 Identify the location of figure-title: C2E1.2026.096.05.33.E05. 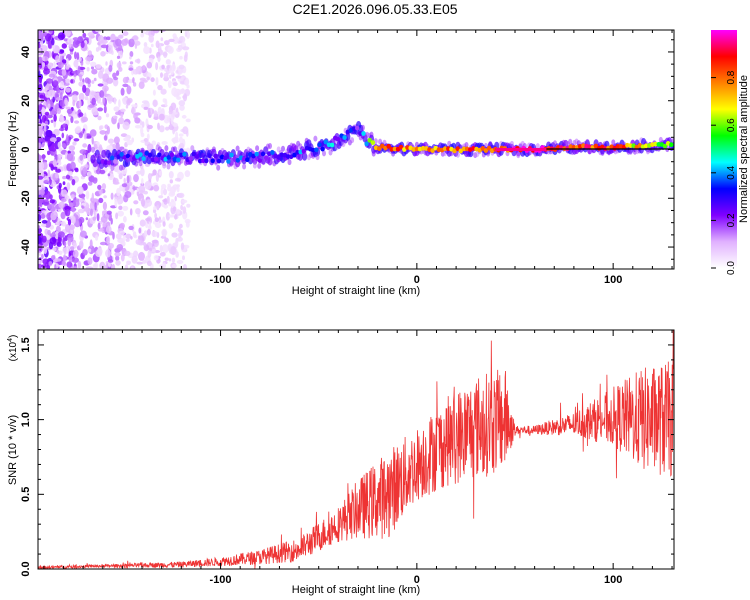
(374, 9).